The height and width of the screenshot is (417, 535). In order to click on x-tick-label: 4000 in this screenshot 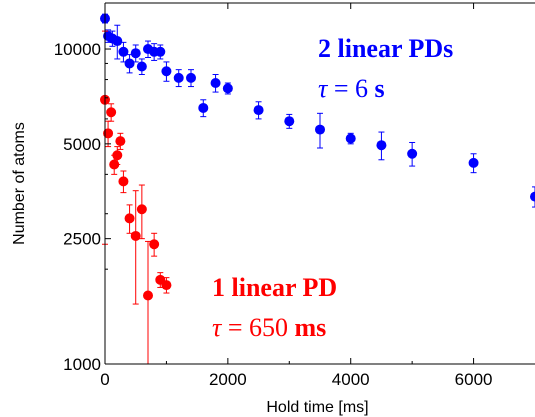, I will do `click(351, 379)`.